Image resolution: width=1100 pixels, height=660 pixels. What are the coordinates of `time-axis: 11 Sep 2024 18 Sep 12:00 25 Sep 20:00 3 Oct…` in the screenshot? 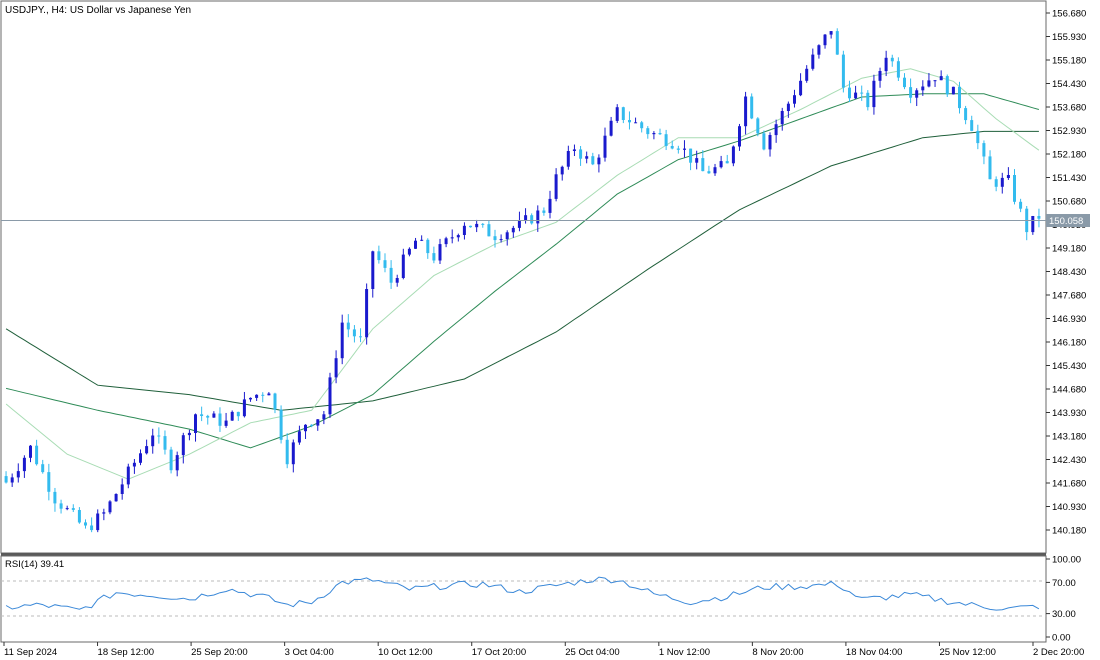 It's located at (543, 650).